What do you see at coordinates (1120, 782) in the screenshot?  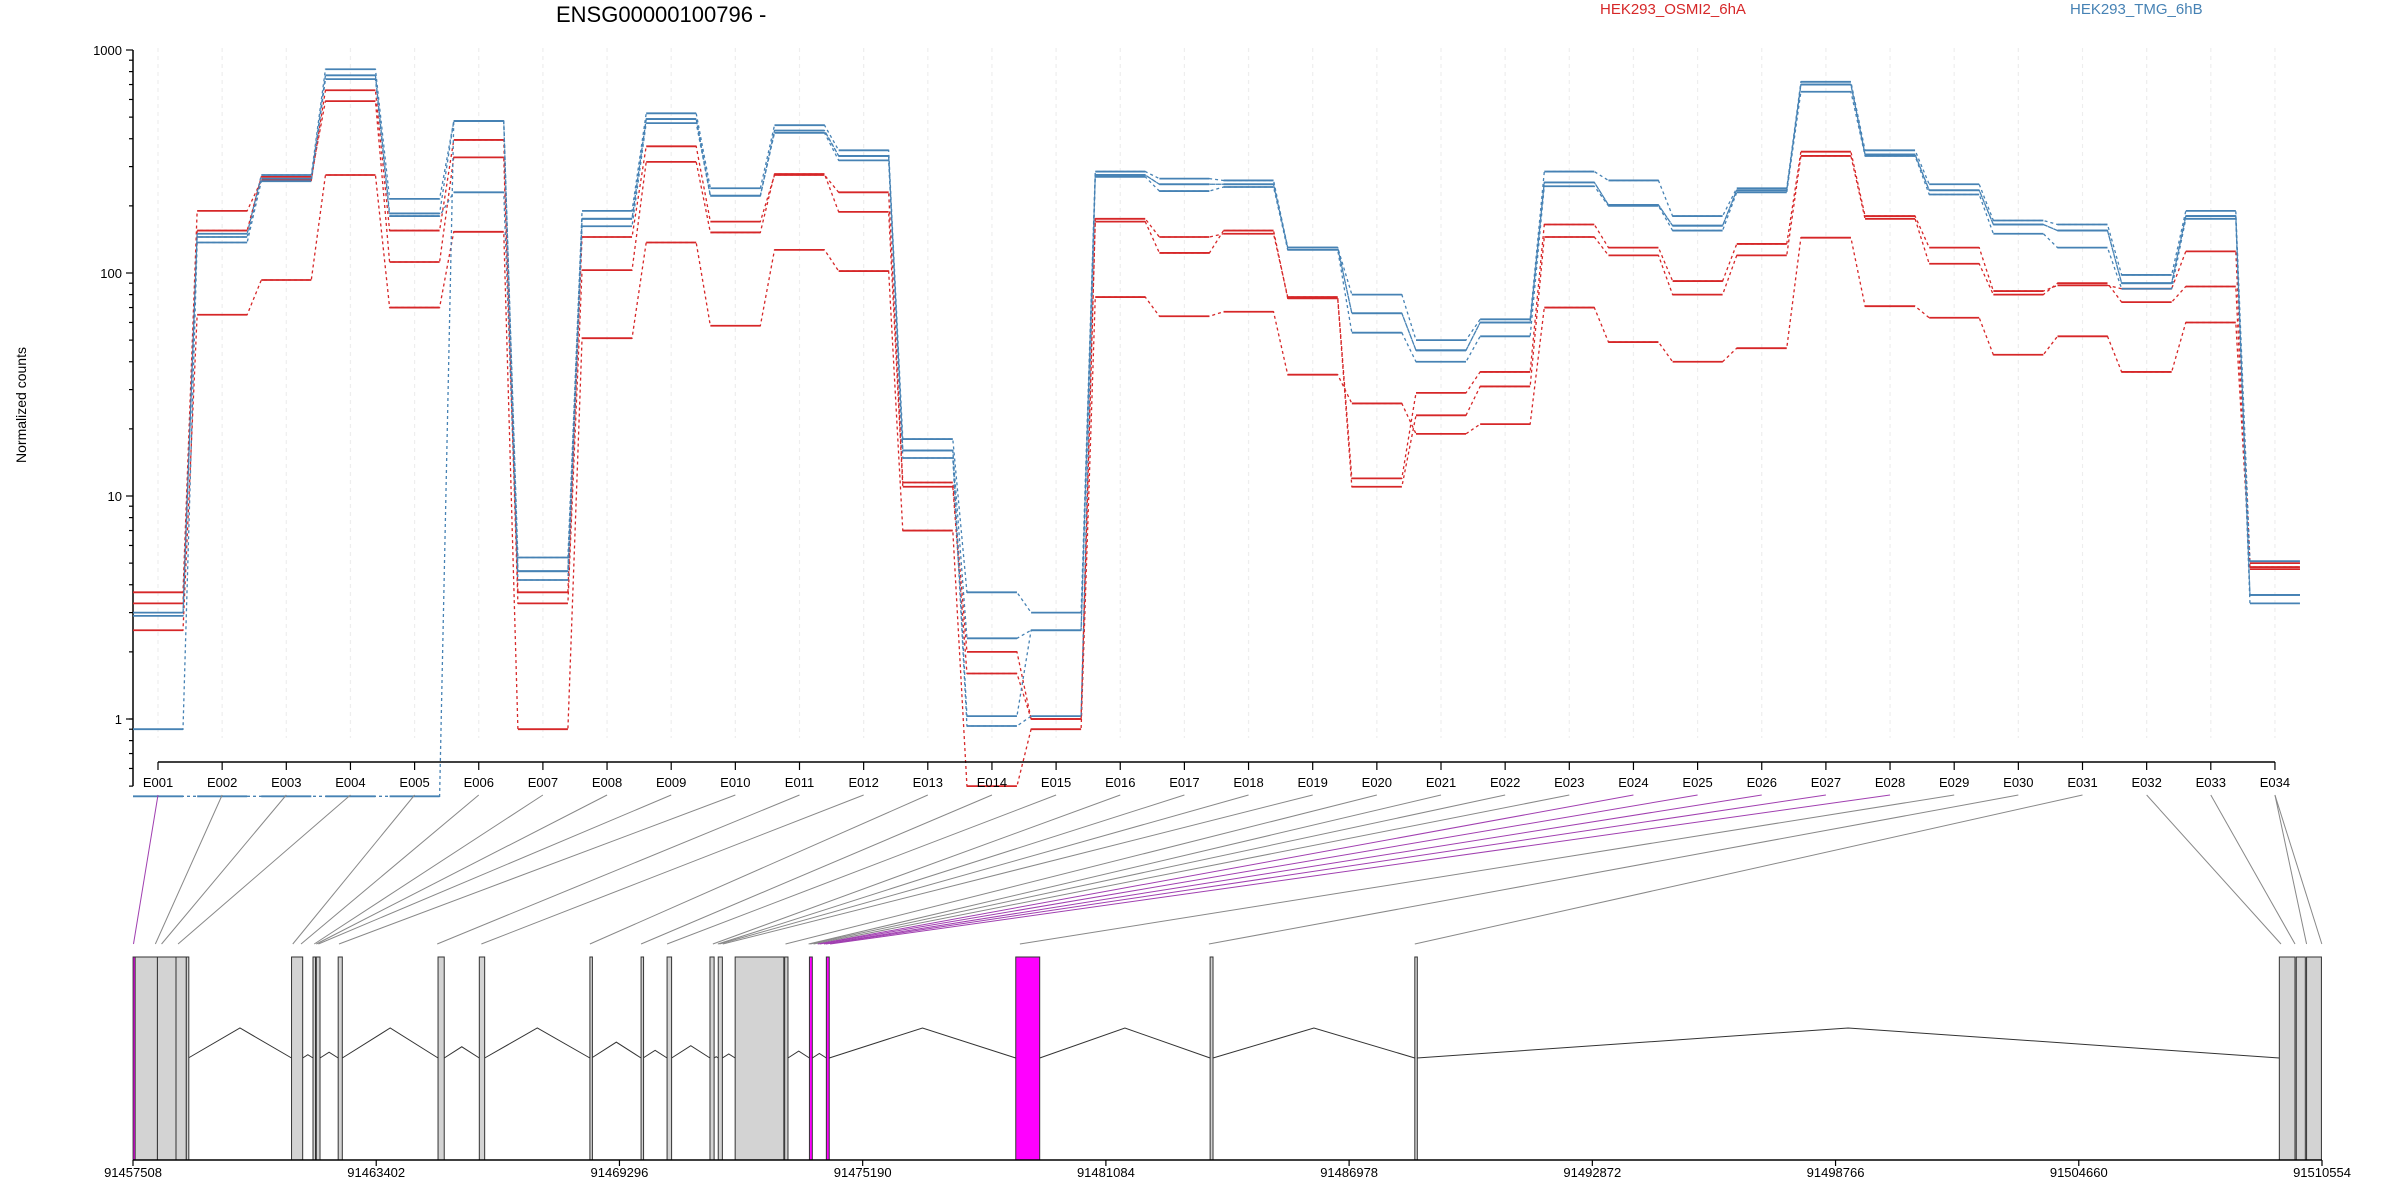 I see `x-tick-label: E016` at bounding box center [1120, 782].